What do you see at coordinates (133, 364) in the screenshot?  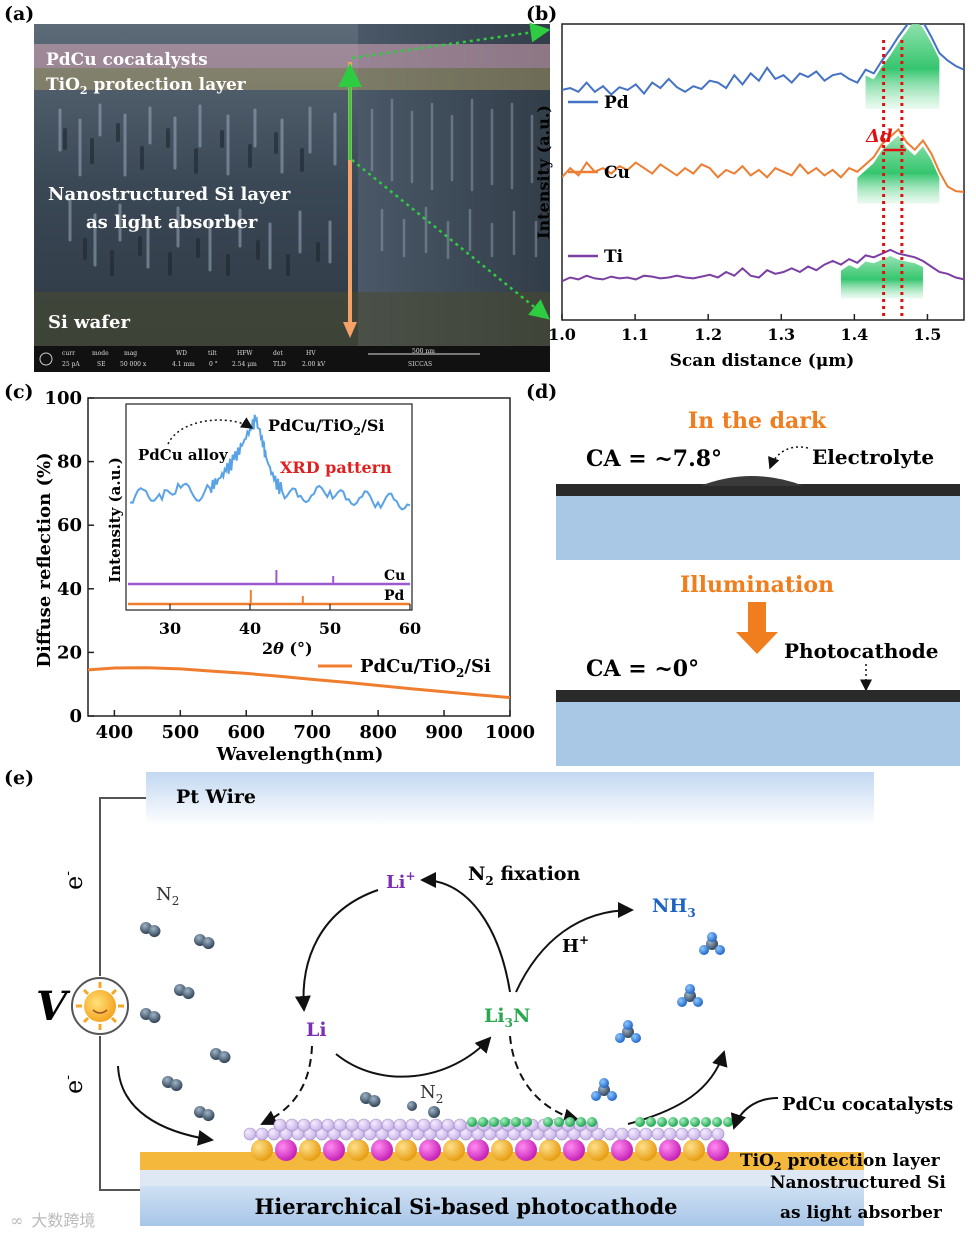 I see `svg-text: 50 000 x` at bounding box center [133, 364].